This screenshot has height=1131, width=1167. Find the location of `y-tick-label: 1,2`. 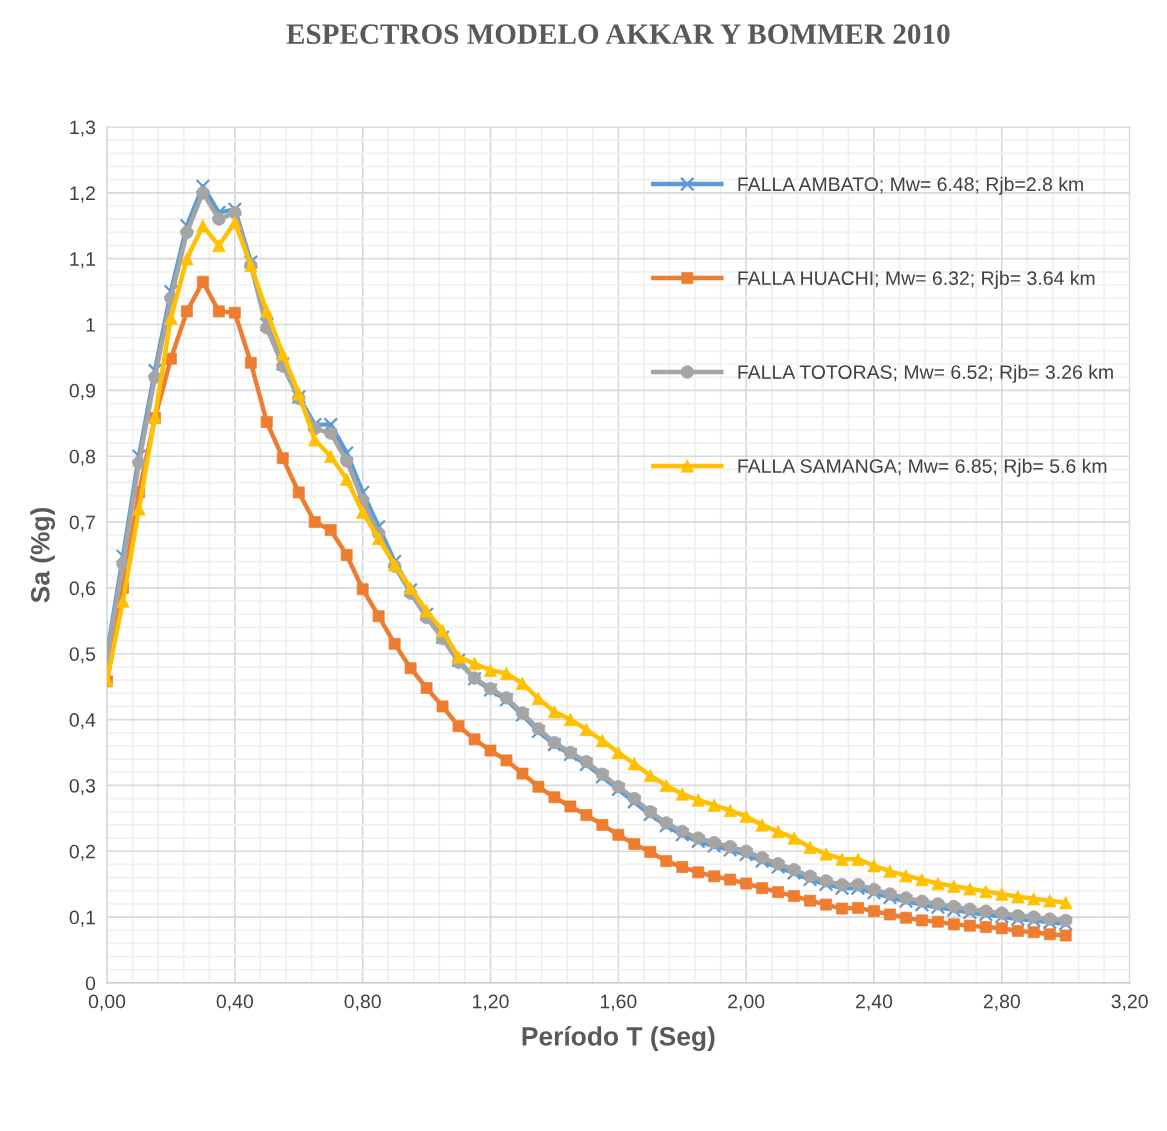

y-tick-label: 1,2 is located at coordinates (82, 194).